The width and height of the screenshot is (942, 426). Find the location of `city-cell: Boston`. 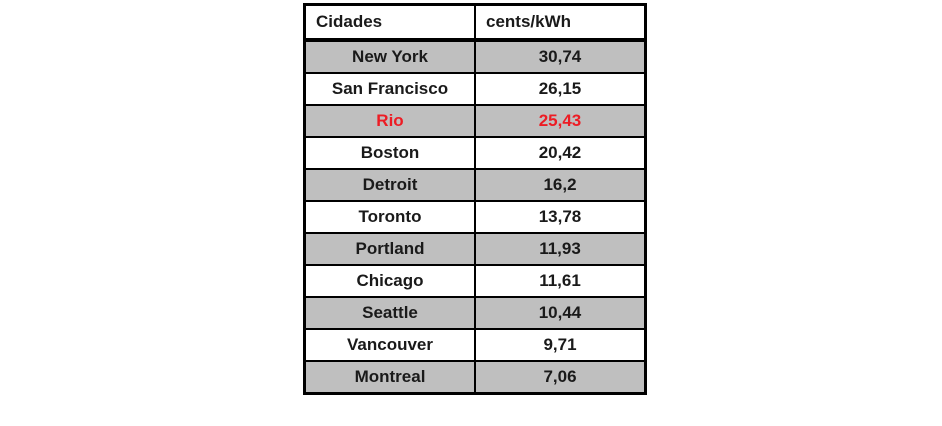

city-cell: Boston is located at coordinates (389, 153).